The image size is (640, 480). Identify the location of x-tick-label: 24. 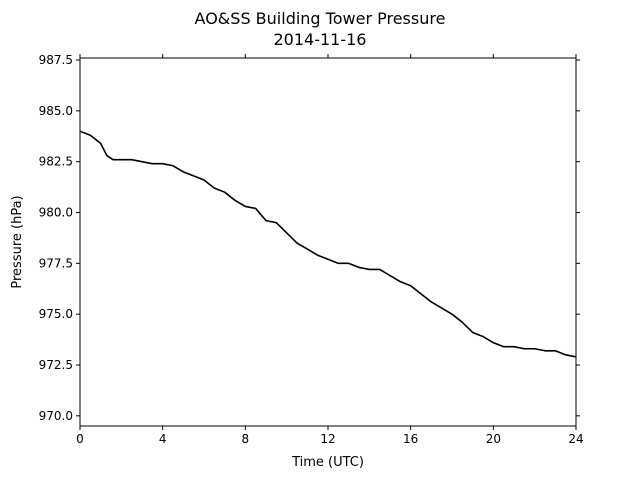
(575, 439).